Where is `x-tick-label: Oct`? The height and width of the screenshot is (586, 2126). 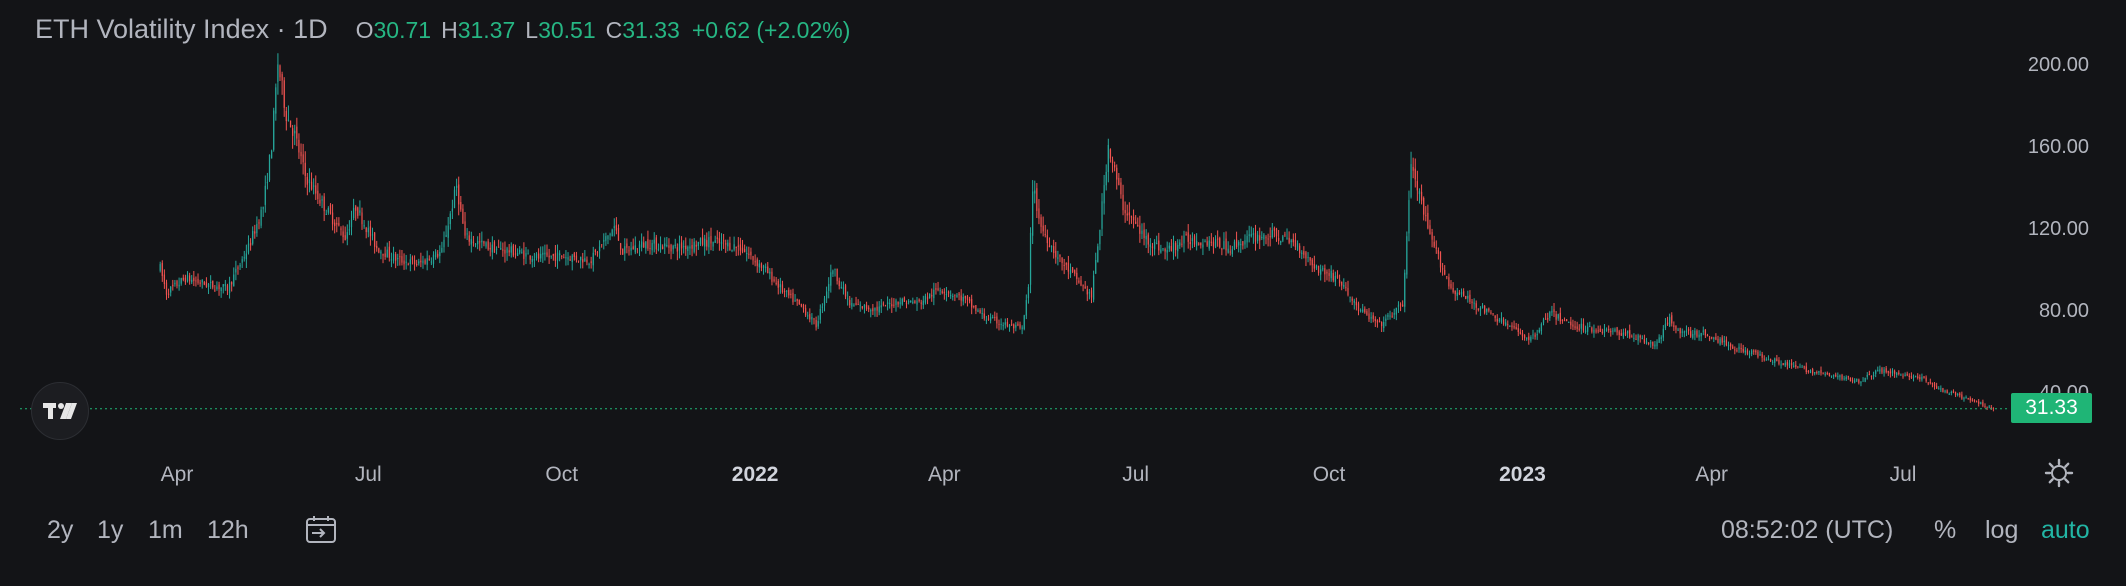 x-tick-label: Oct is located at coordinates (1329, 474).